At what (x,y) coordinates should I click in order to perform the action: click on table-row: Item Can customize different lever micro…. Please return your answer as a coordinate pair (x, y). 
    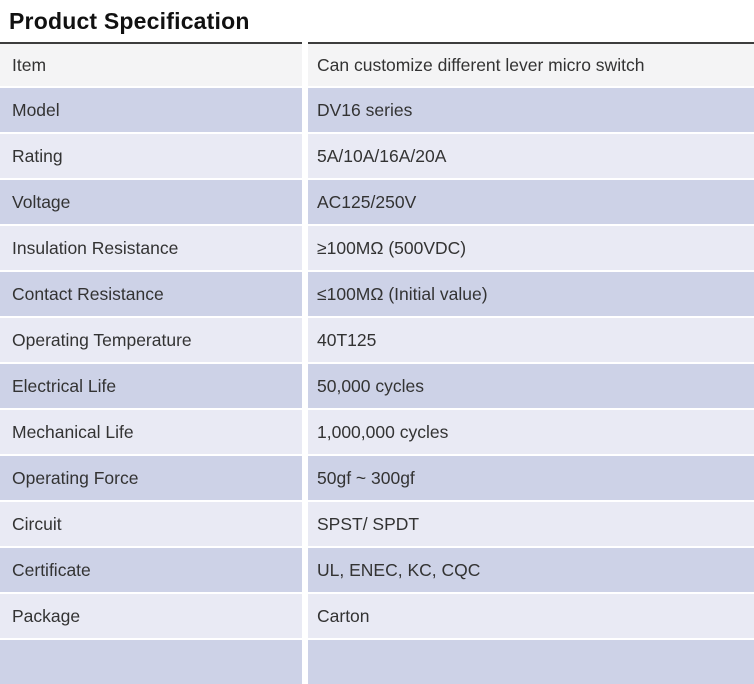
    Looking at the image, I should click on (377, 64).